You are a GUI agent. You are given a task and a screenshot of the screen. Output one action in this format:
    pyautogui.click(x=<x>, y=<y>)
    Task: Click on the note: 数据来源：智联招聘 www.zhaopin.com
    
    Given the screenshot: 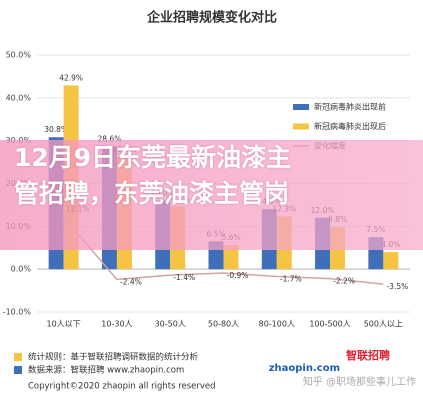 What is the action you would take?
    pyautogui.click(x=106, y=370)
    